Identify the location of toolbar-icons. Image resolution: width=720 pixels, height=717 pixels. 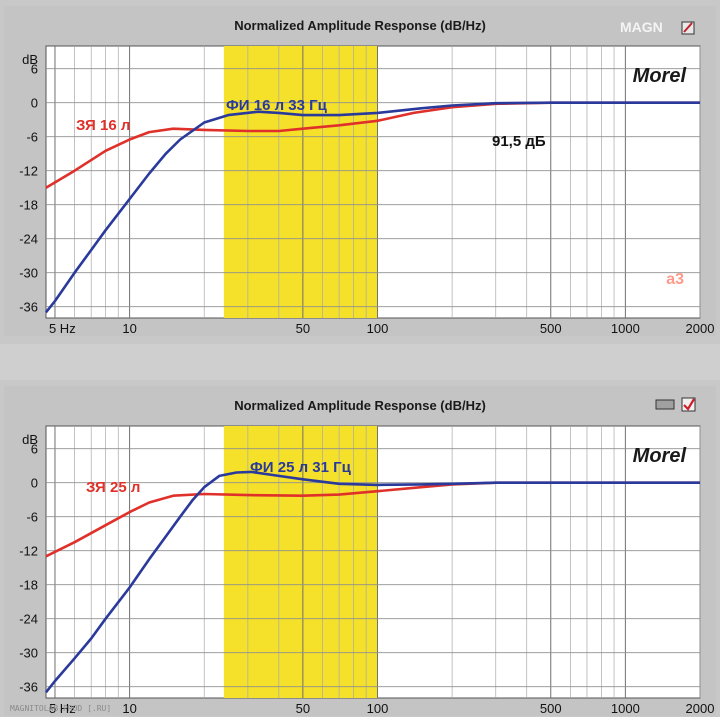
(675, 404).